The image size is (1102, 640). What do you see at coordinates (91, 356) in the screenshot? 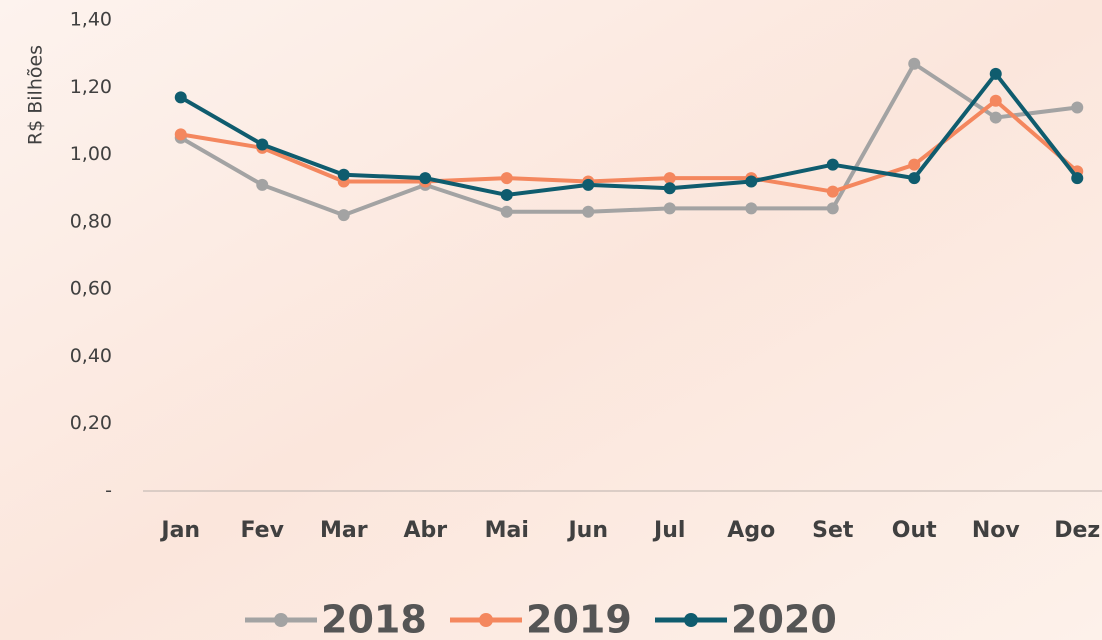
I see `y-tick-label: 0,40` at bounding box center [91, 356].